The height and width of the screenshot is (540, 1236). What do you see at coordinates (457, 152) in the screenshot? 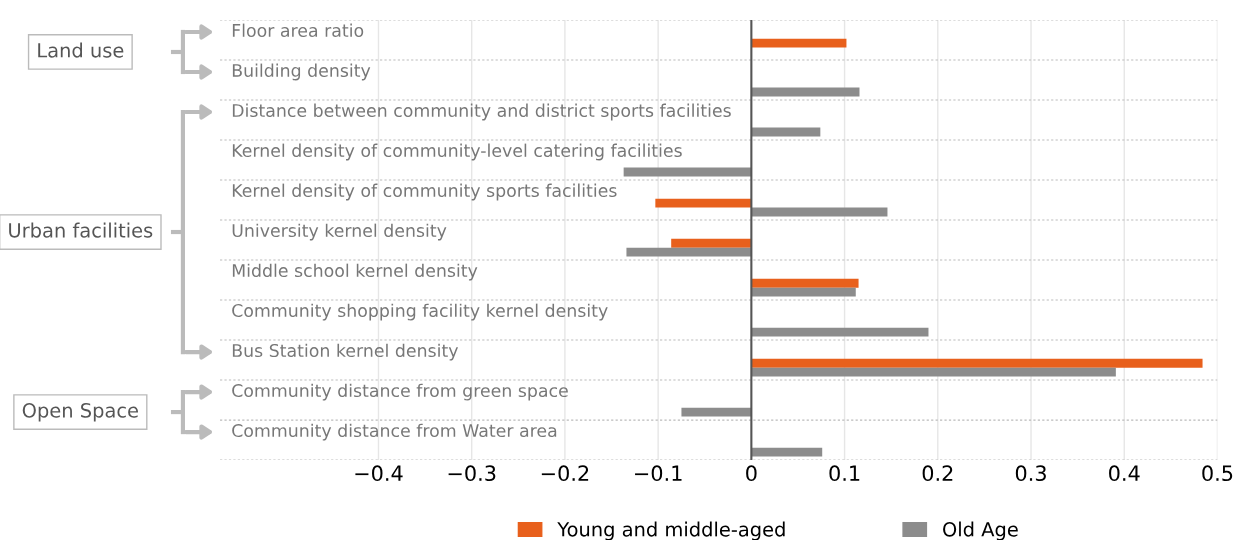
I see `y-tick-label: Kernel density of community-level catering facilities` at bounding box center [457, 152].